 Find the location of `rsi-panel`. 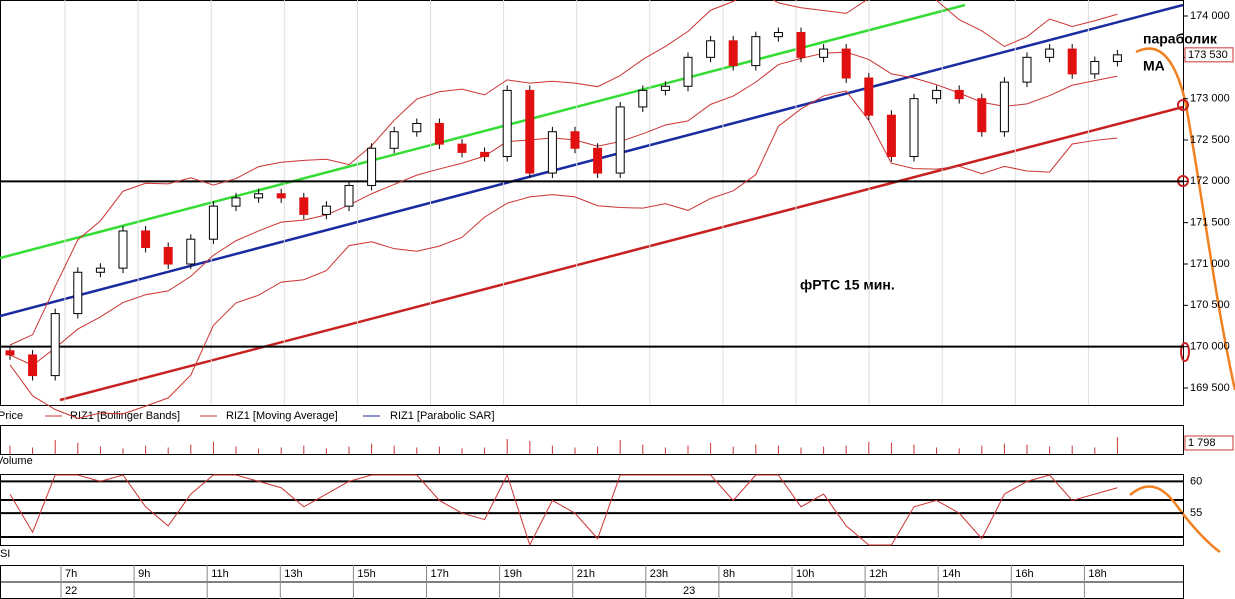

rsi-panel is located at coordinates (592, 510).